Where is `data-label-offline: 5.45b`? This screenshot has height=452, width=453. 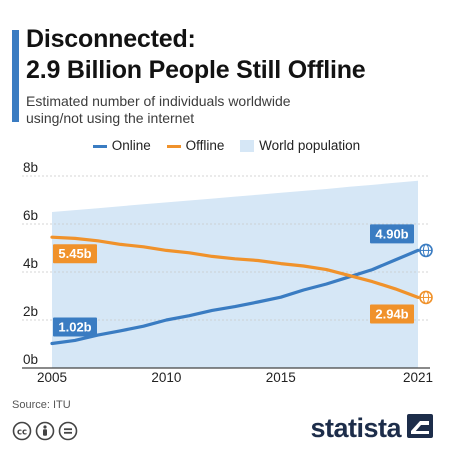
data-label-offline: 5.45b is located at coordinates (74, 253).